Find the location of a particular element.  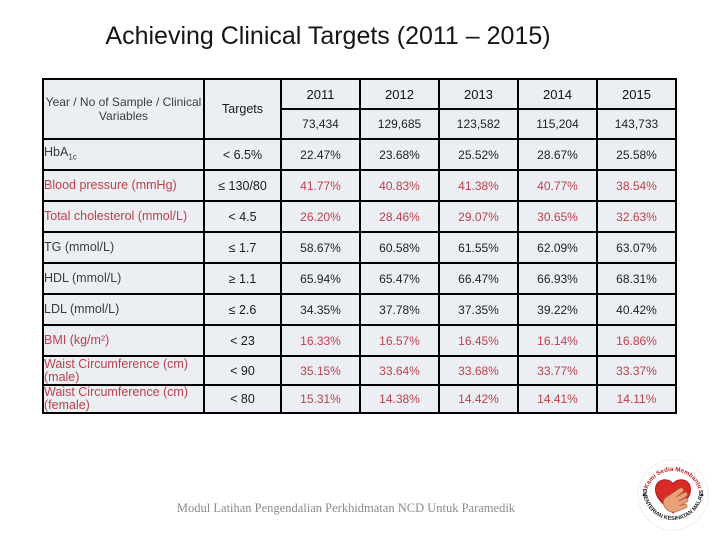

value-cell: 60.58% is located at coordinates (399, 247).